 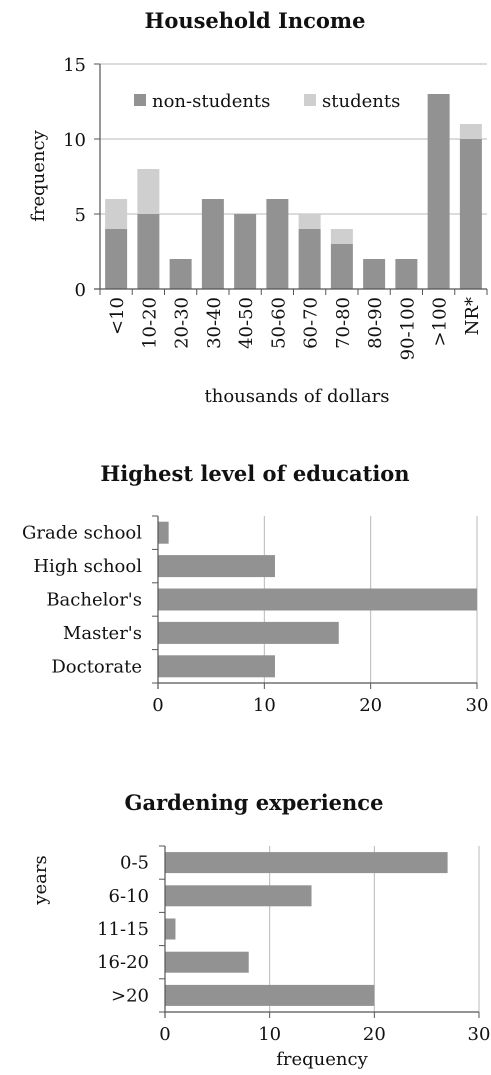 What do you see at coordinates (117, 316) in the screenshot?
I see `x-tick-label: <10` at bounding box center [117, 316].